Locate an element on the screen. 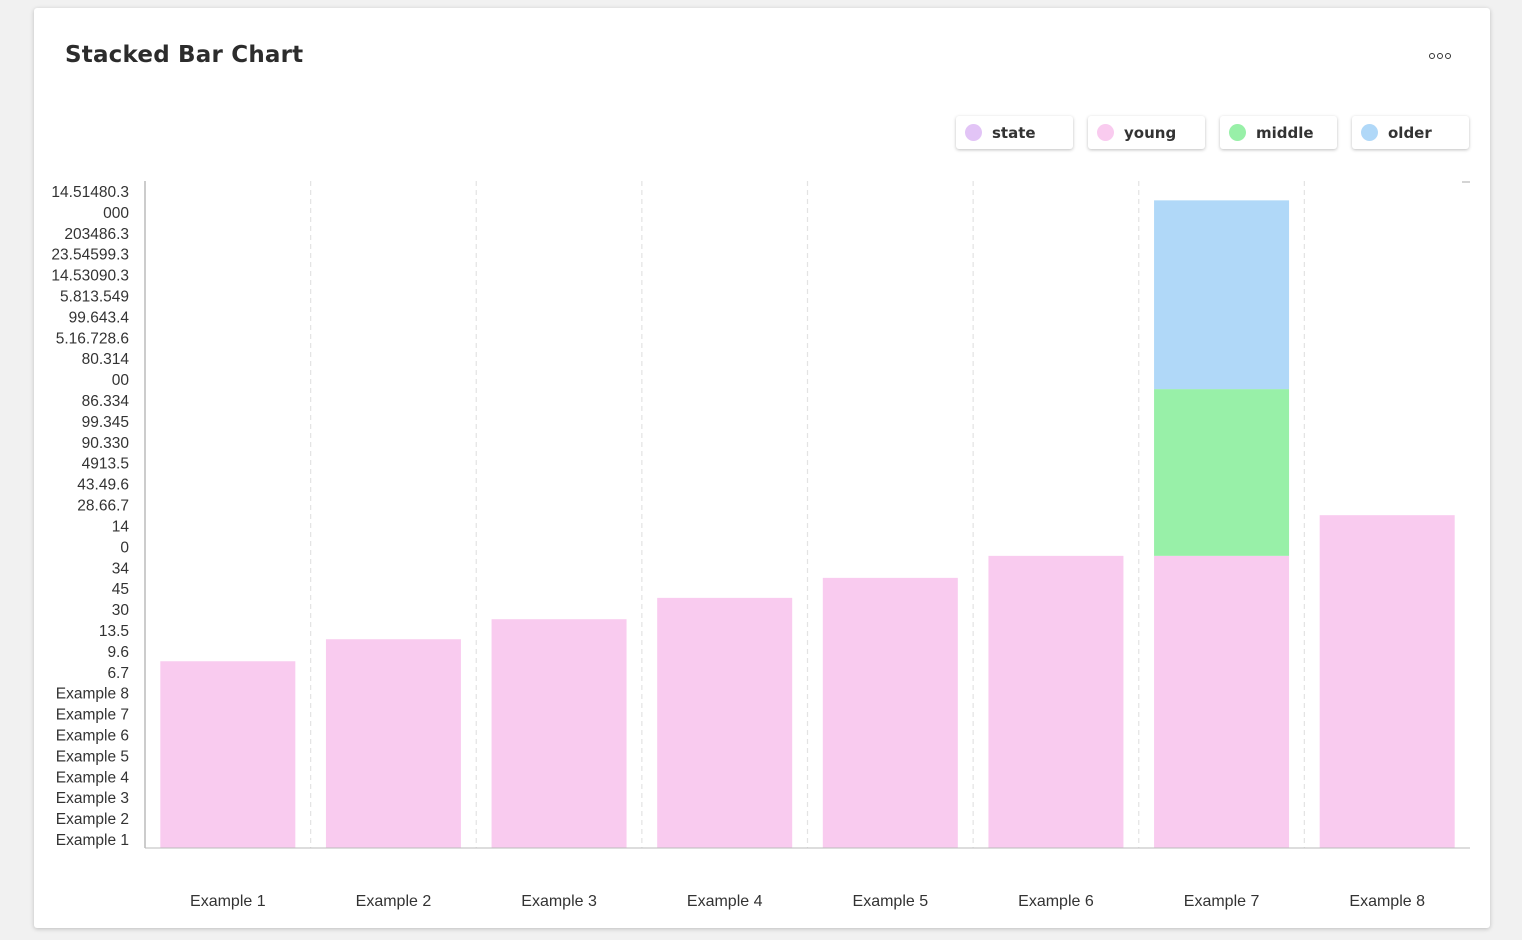 Image resolution: width=1522 pixels, height=940 pixels. y-tick-label: Example 7 is located at coordinates (92, 715).